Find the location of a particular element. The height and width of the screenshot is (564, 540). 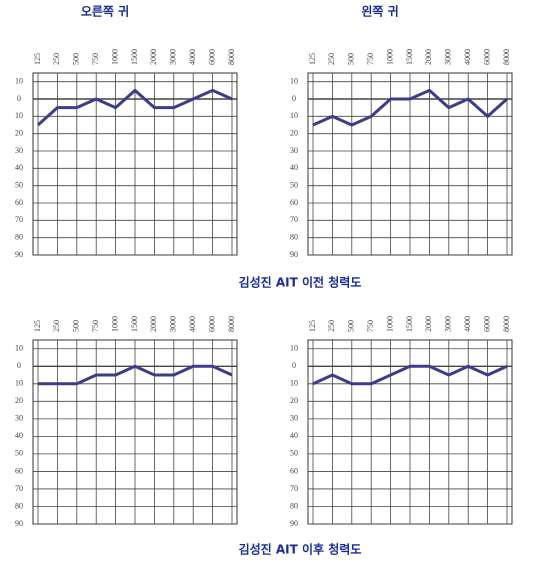

chart-title: 왼쪽 귀 is located at coordinates (379, 11).